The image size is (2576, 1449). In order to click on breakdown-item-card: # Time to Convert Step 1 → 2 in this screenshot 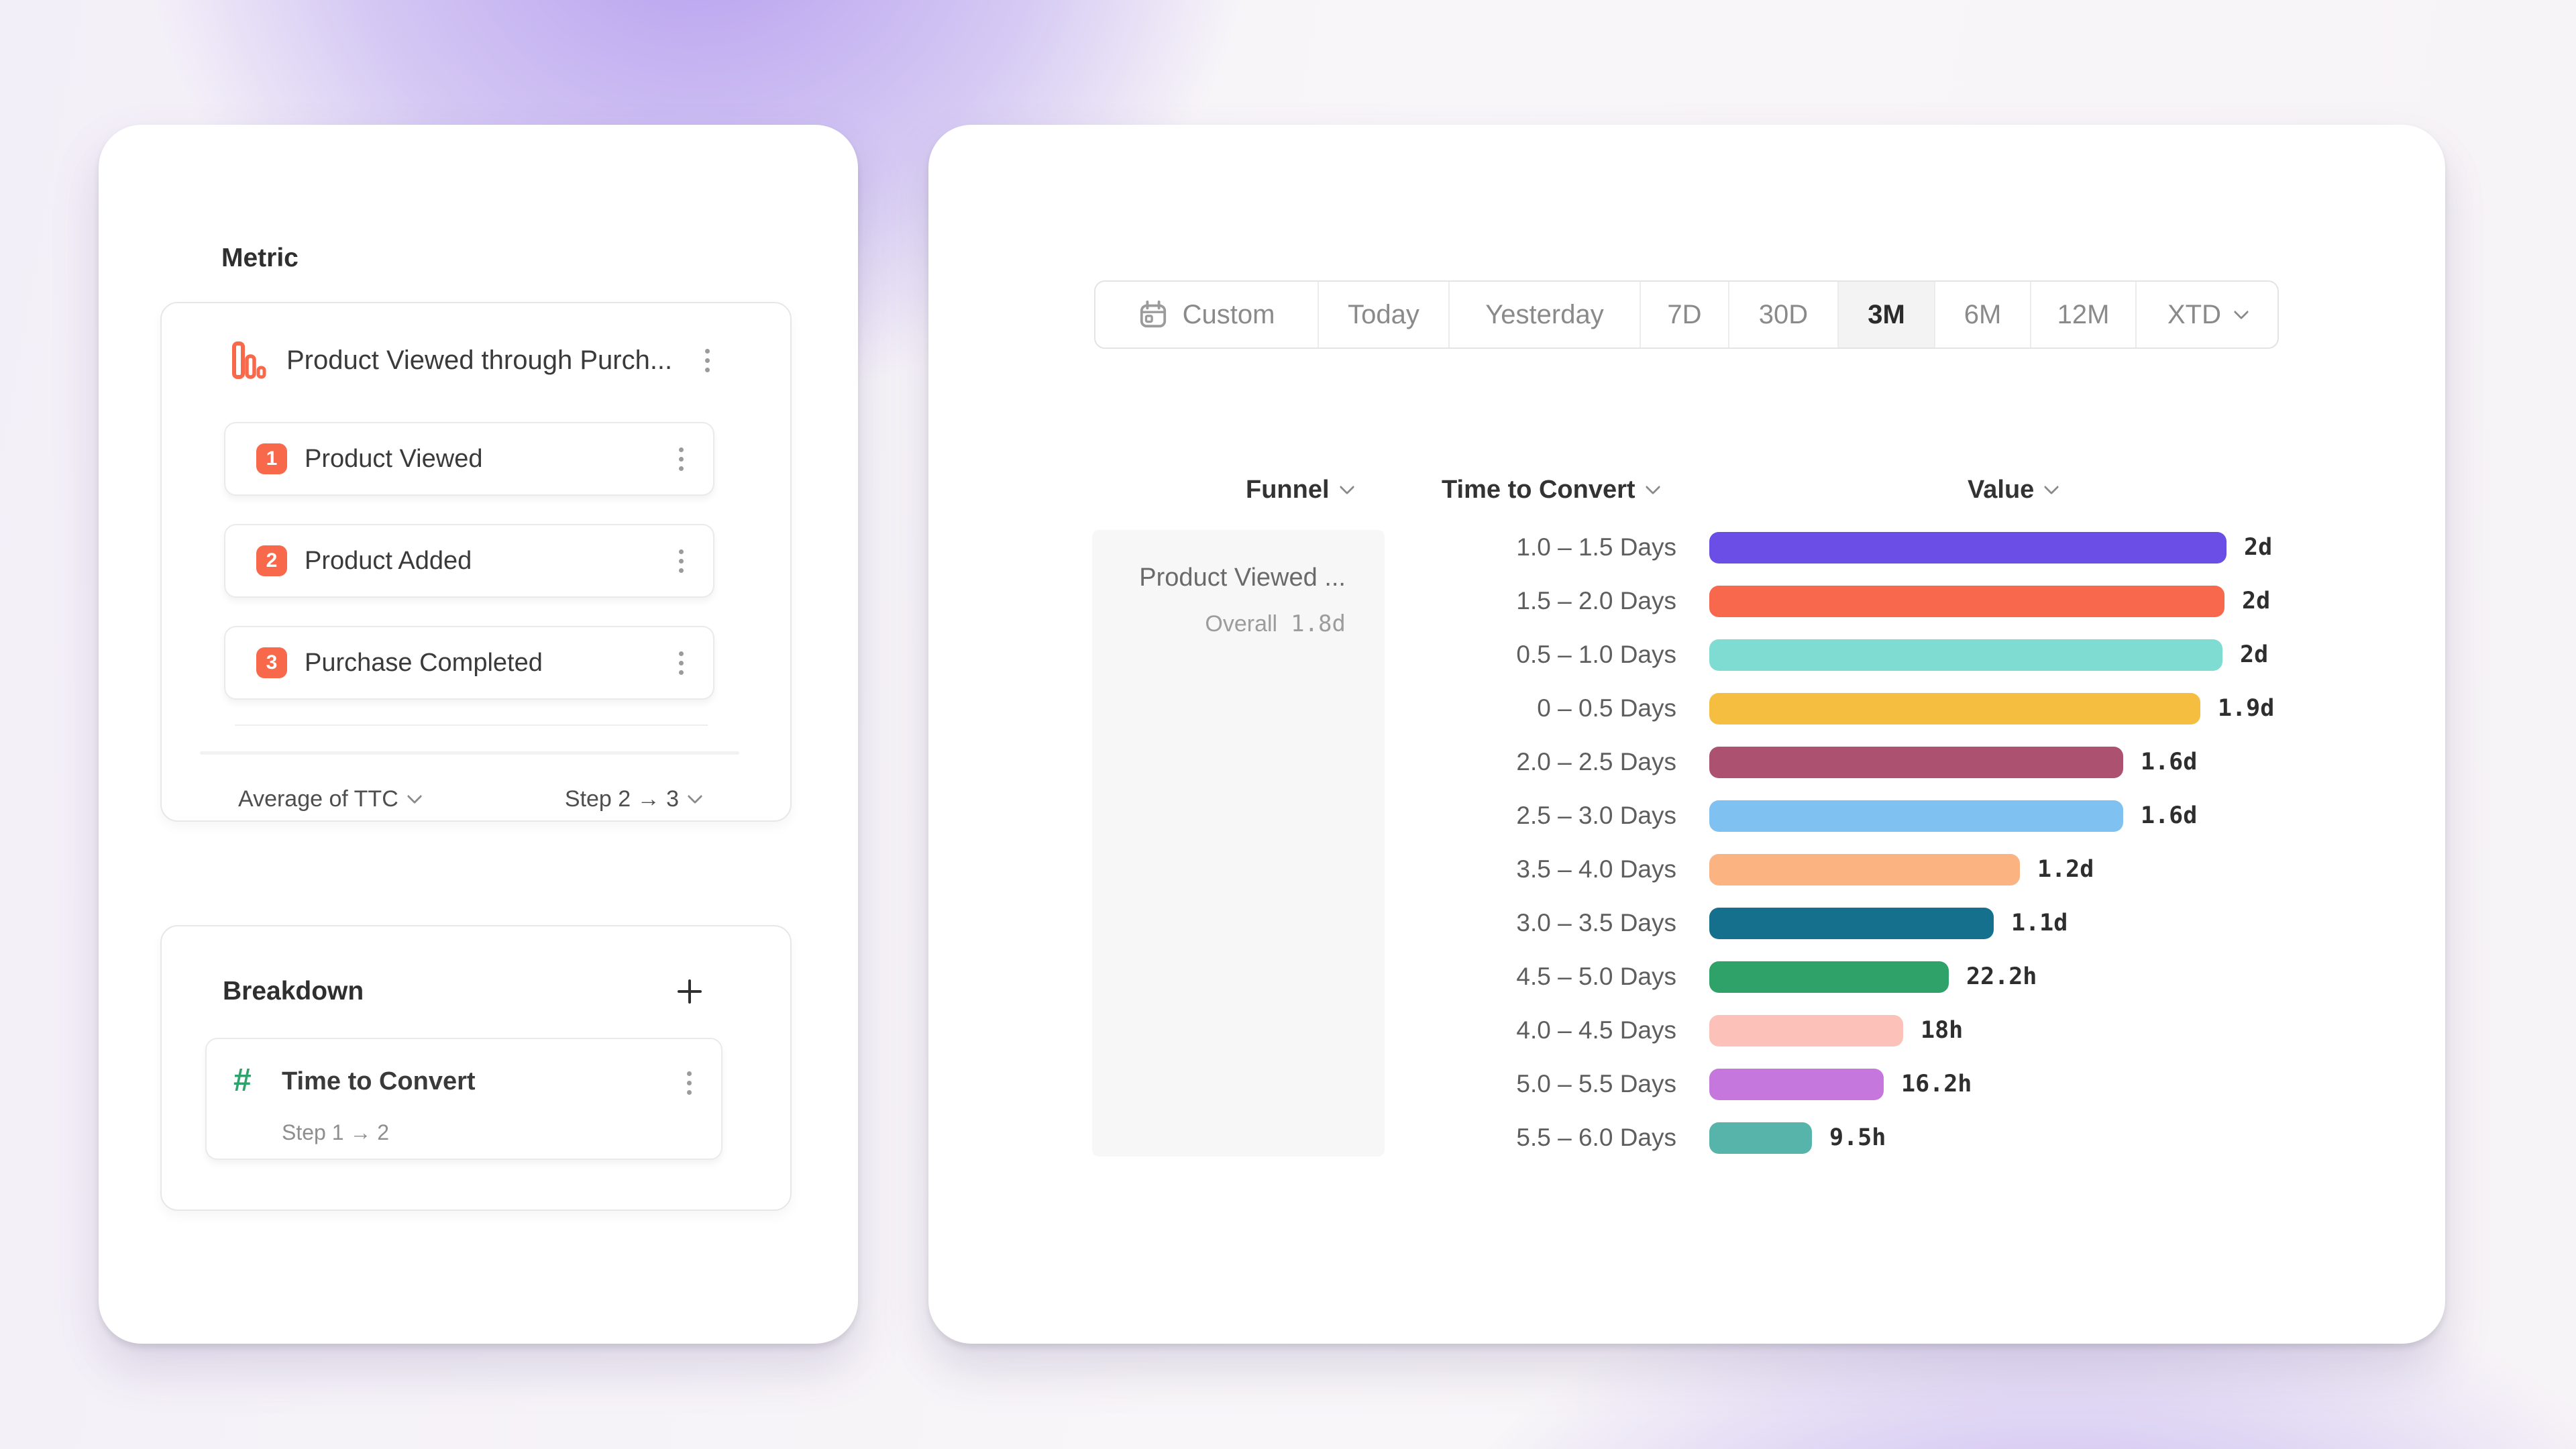, I will do `click(463, 1099)`.